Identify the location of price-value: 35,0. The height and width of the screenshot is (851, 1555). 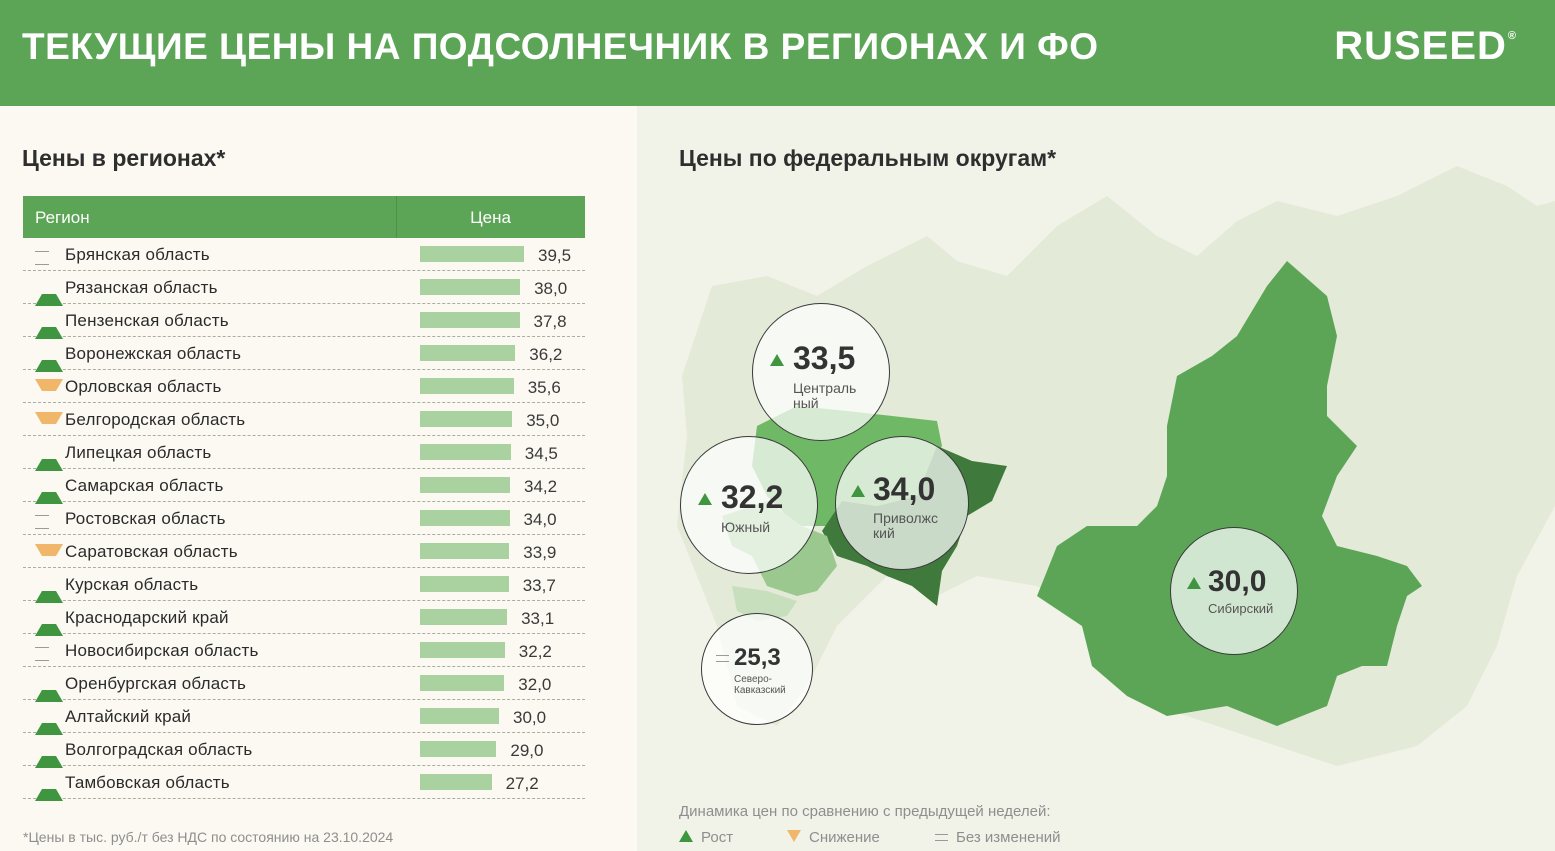
(543, 420).